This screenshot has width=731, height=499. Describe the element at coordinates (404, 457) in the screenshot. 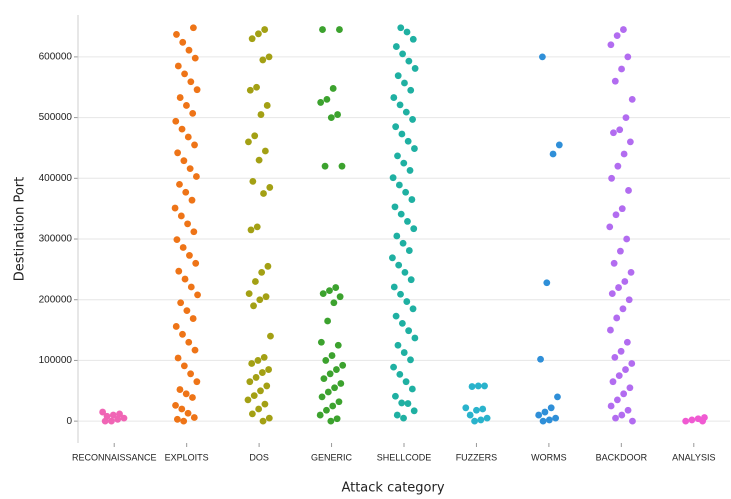

I see `x-tick-label: SHELLCODE` at that location.